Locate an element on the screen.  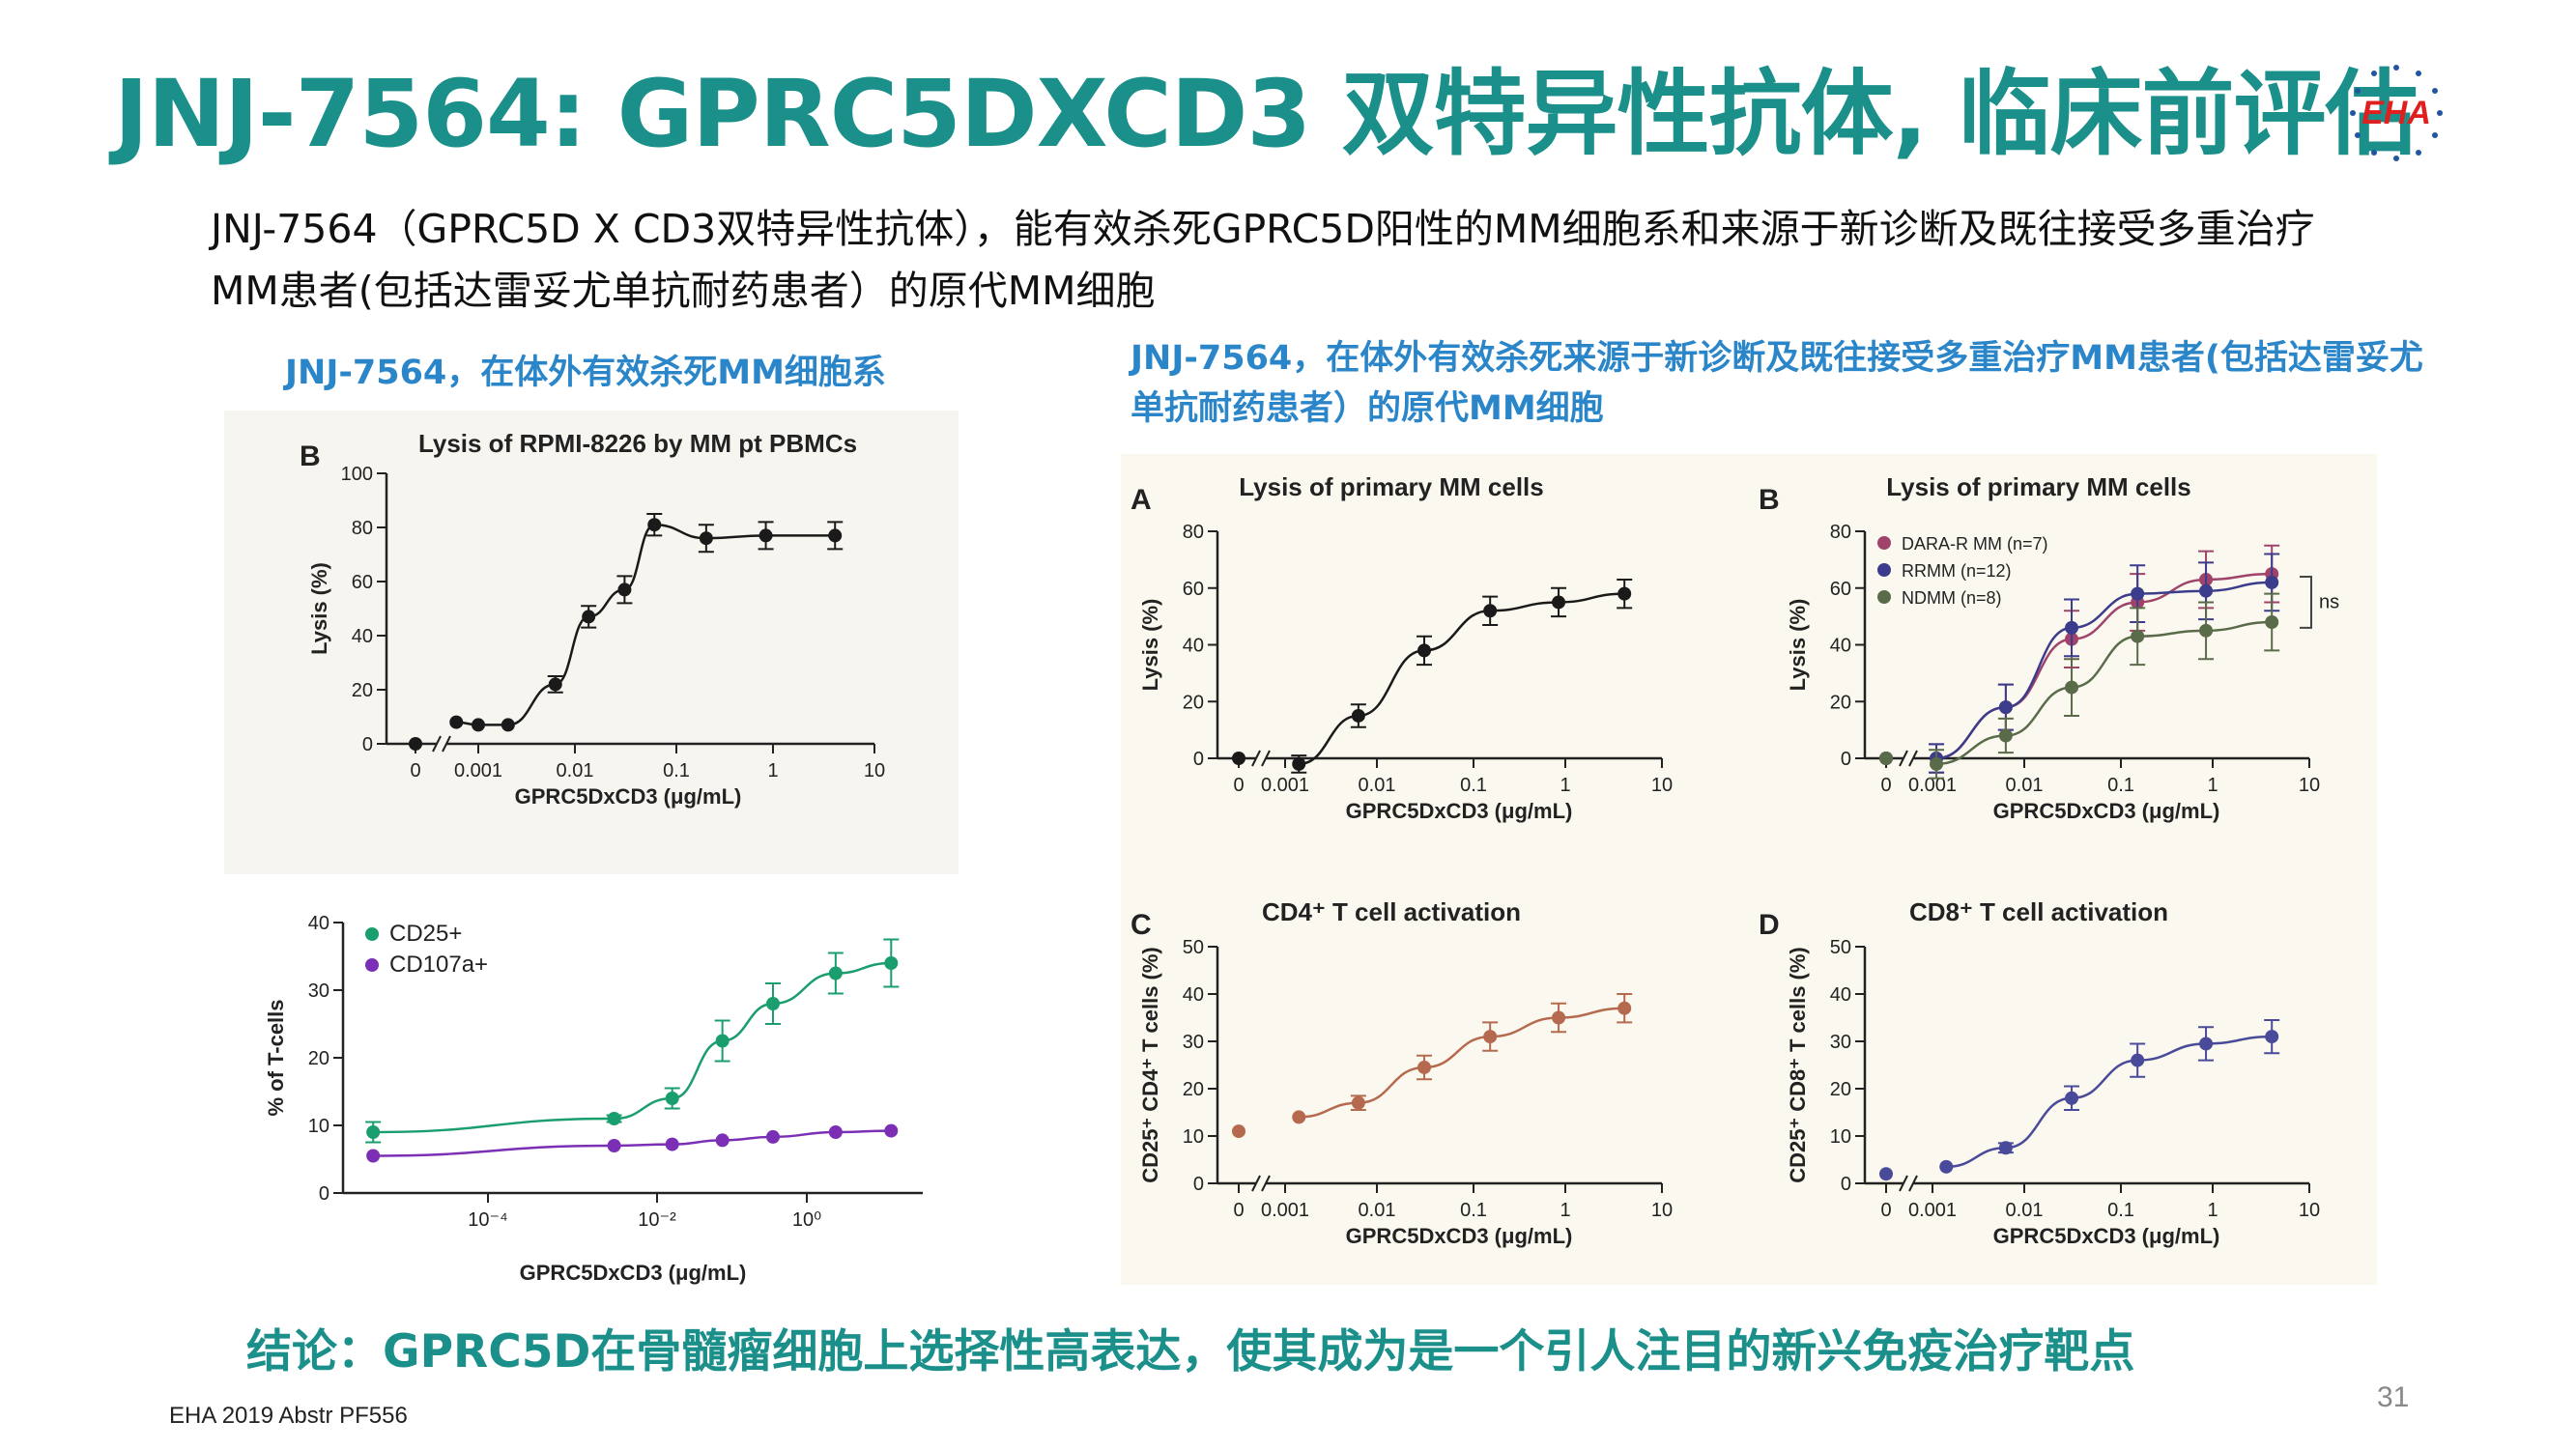
footer-citation: EHA 2019 Abstr PF556 is located at coordinates (289, 1416).